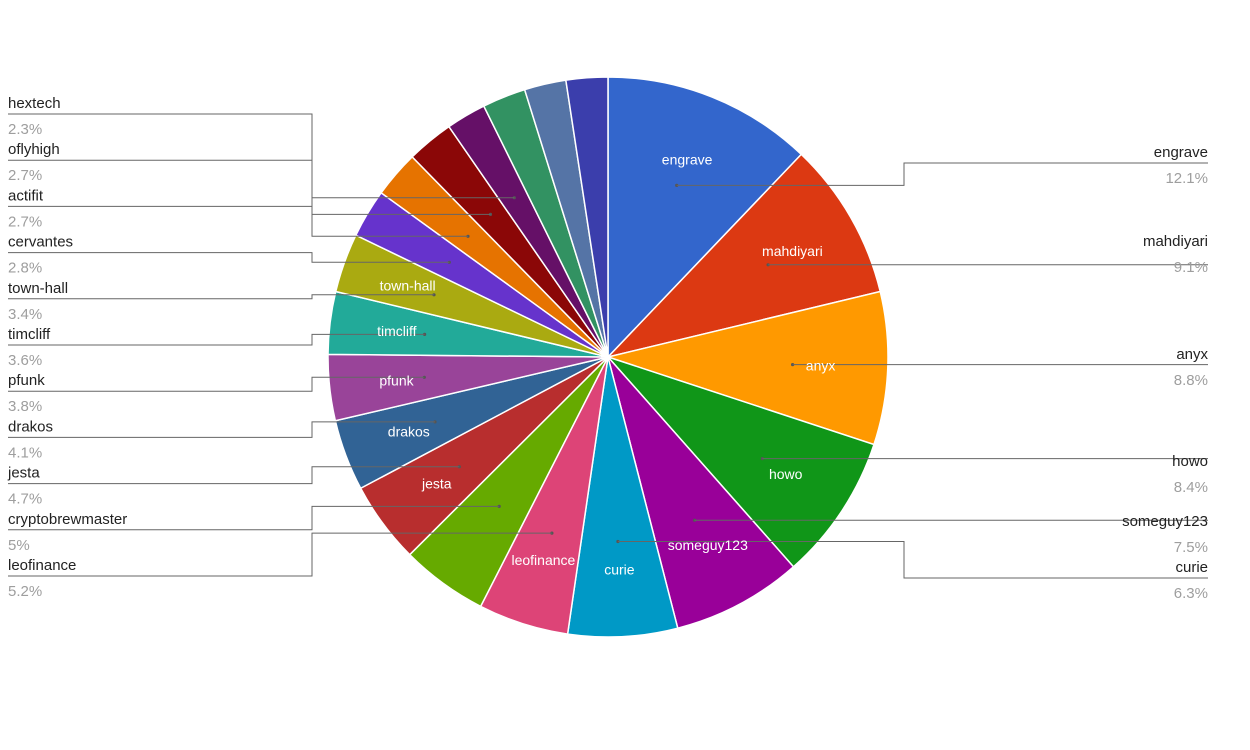 This screenshot has height=750, width=1250. What do you see at coordinates (216, 339) in the screenshot?
I see `leader-line-timcliff` at bounding box center [216, 339].